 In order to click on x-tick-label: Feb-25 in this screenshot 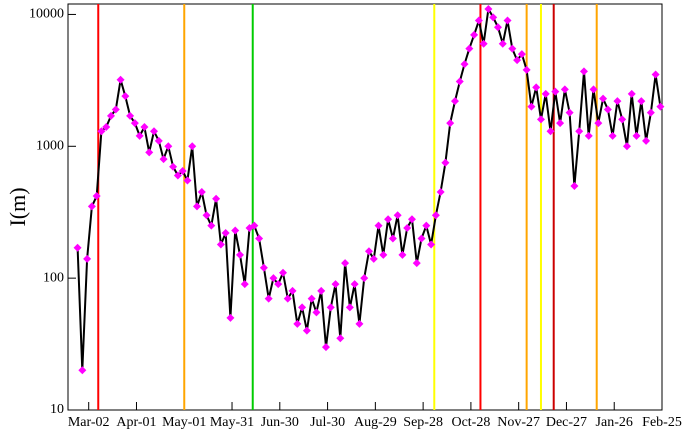, I will do `click(662, 422)`.